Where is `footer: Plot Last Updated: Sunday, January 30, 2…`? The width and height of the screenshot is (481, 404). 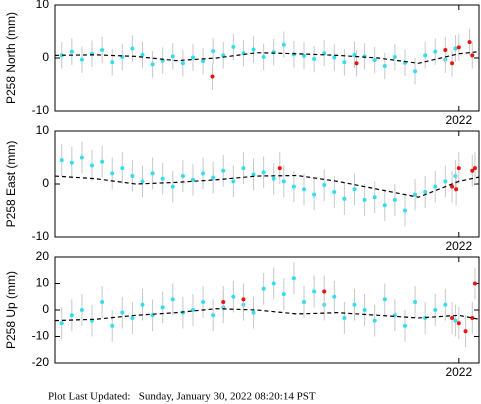 footer: Plot Last Updated: Sunday, January 30, 2… is located at coordinates (182, 397).